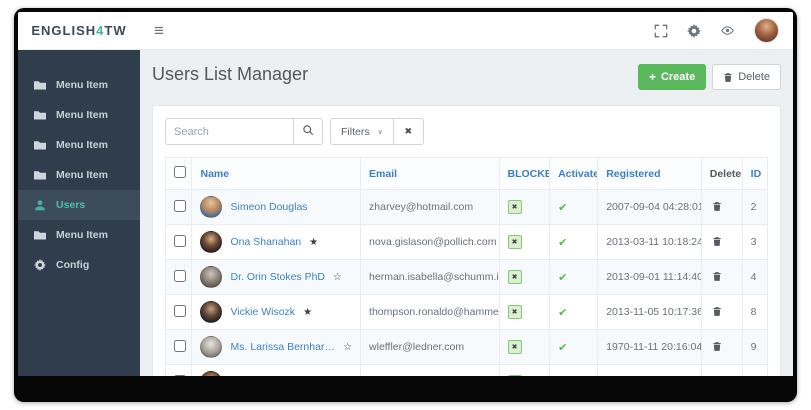 This screenshot has height=410, width=811. I want to click on user-name-link: Dr. Orin Stokes PhD, so click(278, 277).